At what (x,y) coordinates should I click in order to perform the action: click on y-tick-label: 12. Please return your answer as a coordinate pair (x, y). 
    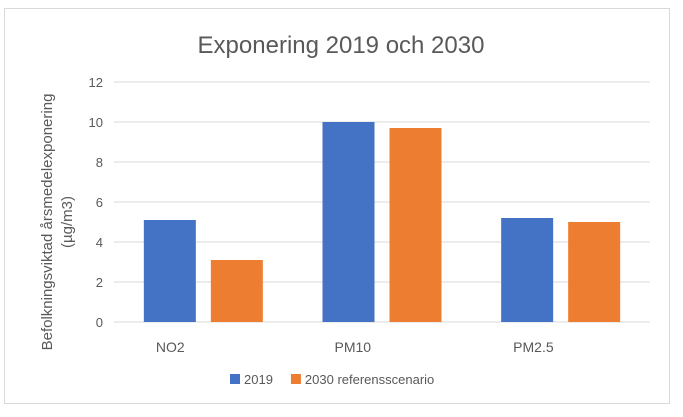
    Looking at the image, I should click on (96, 82).